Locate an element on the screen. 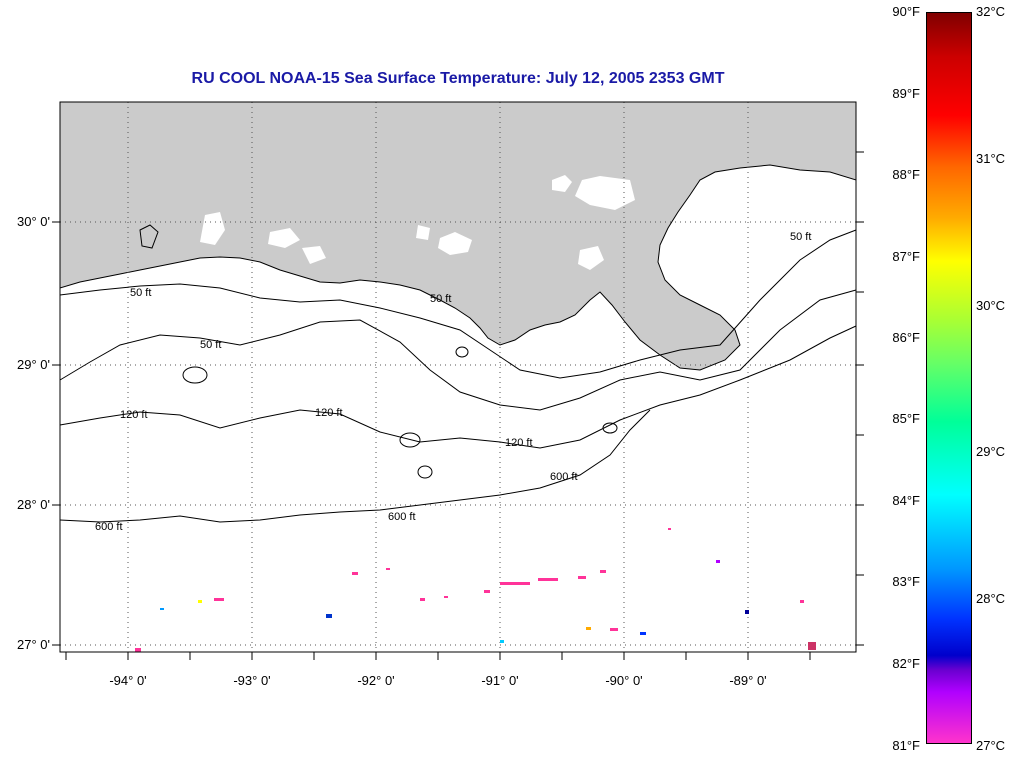 The height and width of the screenshot is (761, 1024). lat-label: 30° 0' is located at coordinates (33, 221).